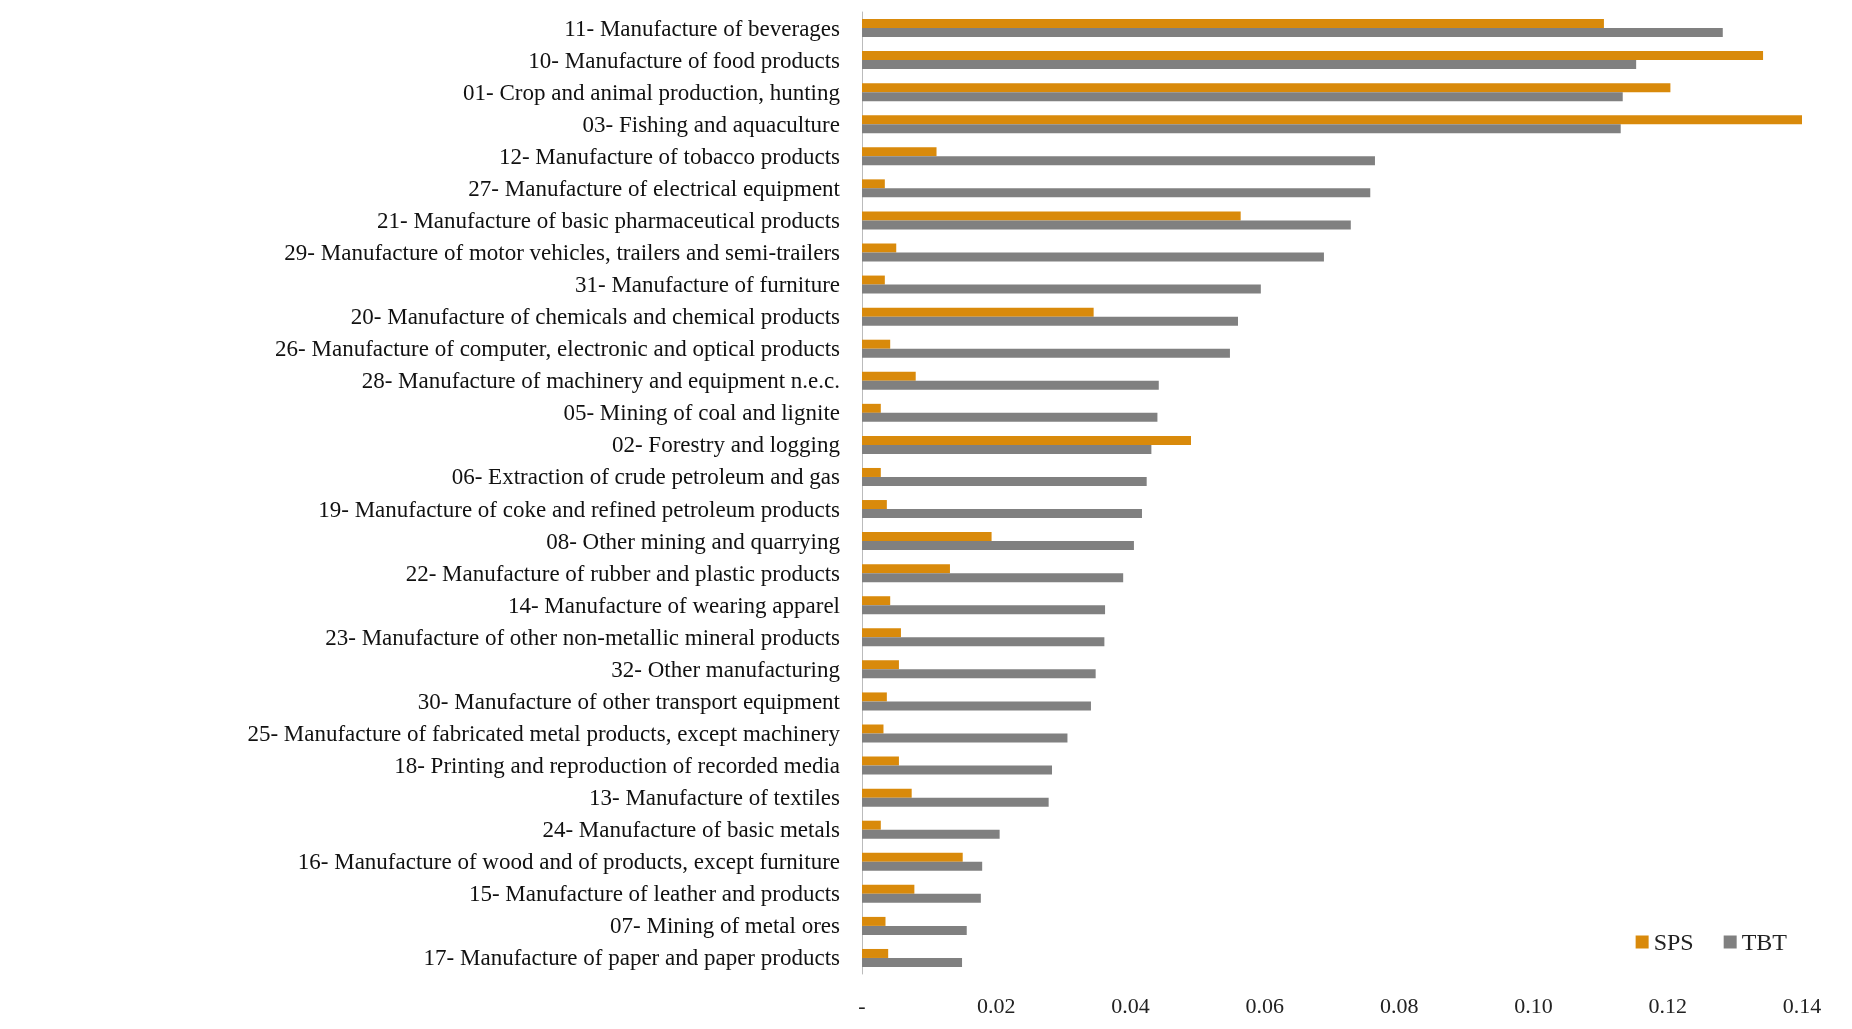 This screenshot has height=1029, width=1852. What do you see at coordinates (1399, 1005) in the screenshot?
I see `x-tick-label: 0.08` at bounding box center [1399, 1005].